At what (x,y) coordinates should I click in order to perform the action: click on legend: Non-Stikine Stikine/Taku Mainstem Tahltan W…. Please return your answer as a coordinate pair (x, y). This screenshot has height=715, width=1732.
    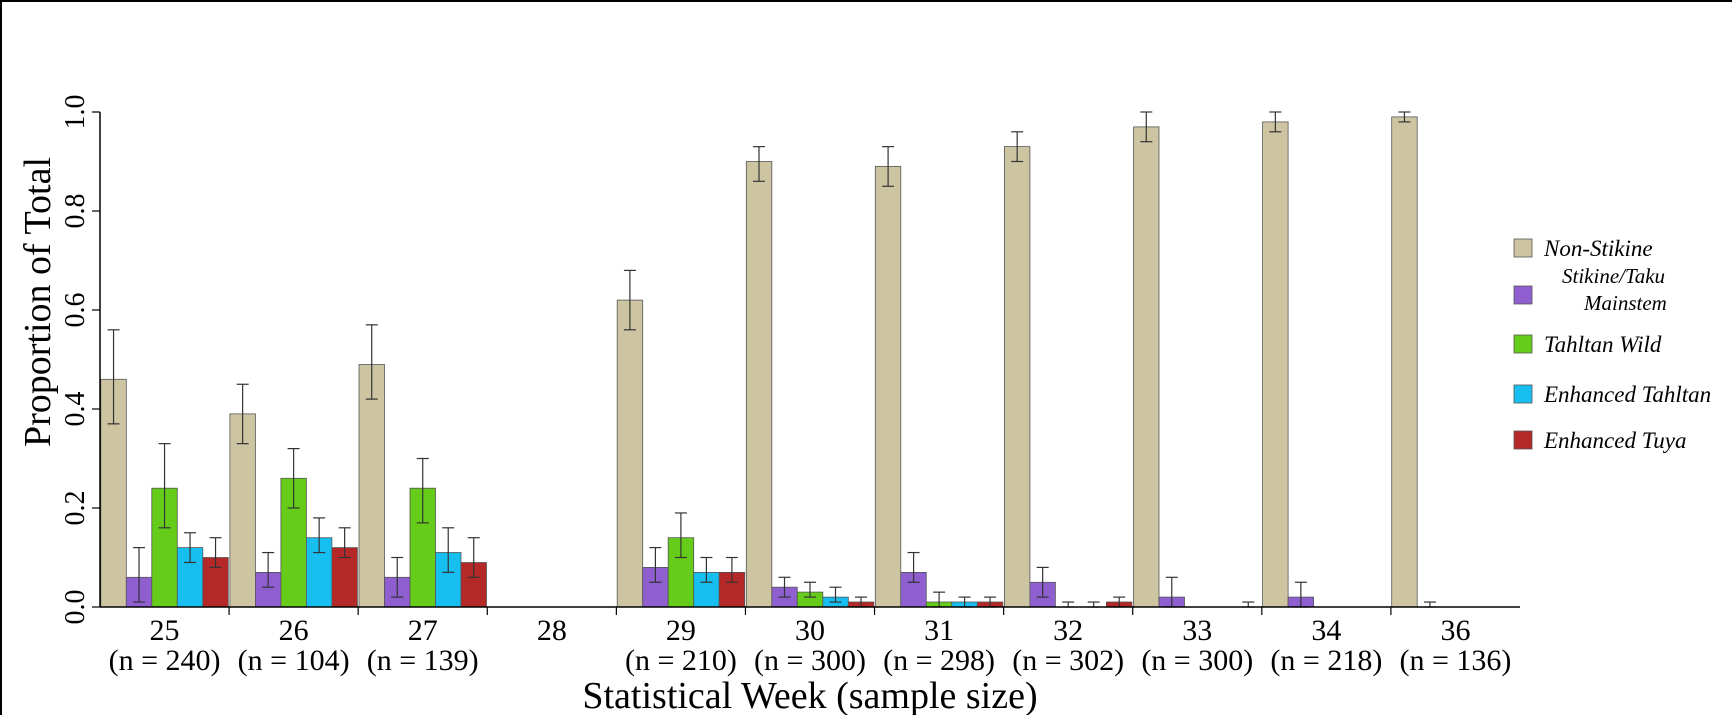
    Looking at the image, I should click on (1612, 344).